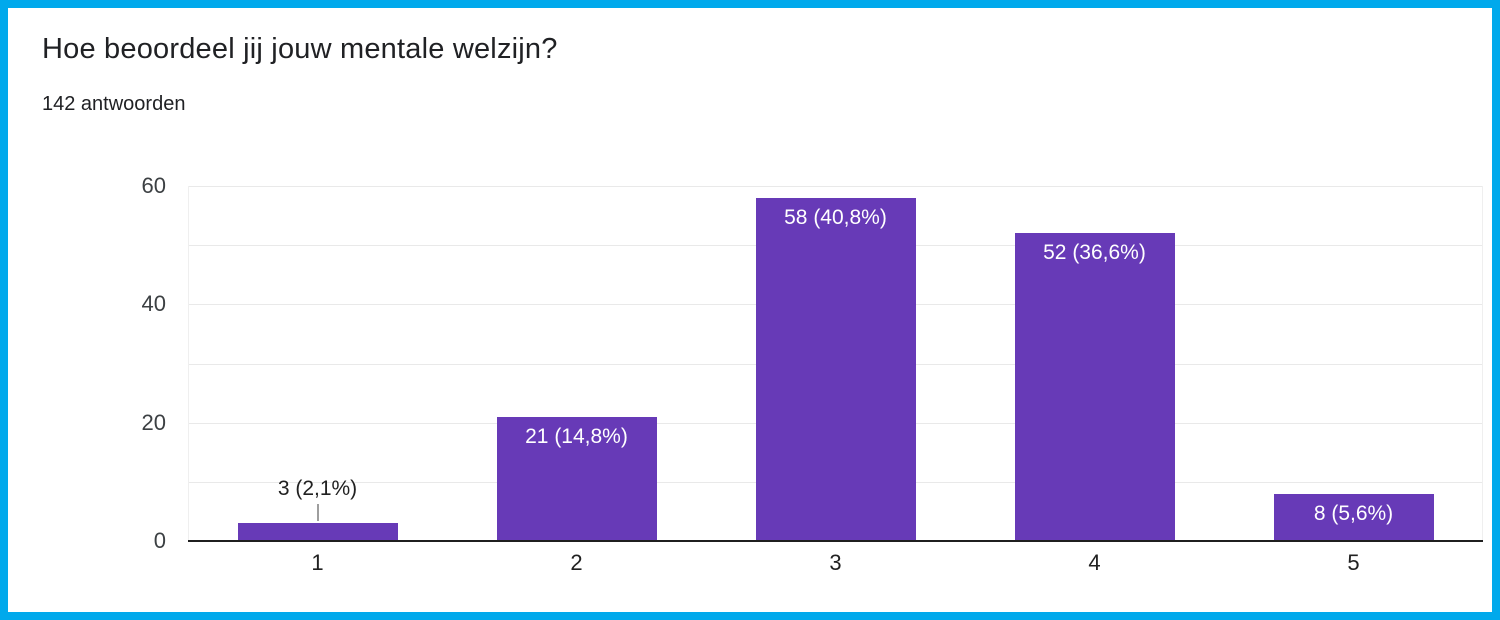 The height and width of the screenshot is (620, 1500). Describe the element at coordinates (1094, 253) in the screenshot. I see `bar-value-label-4: 52 (36,6%)` at that location.